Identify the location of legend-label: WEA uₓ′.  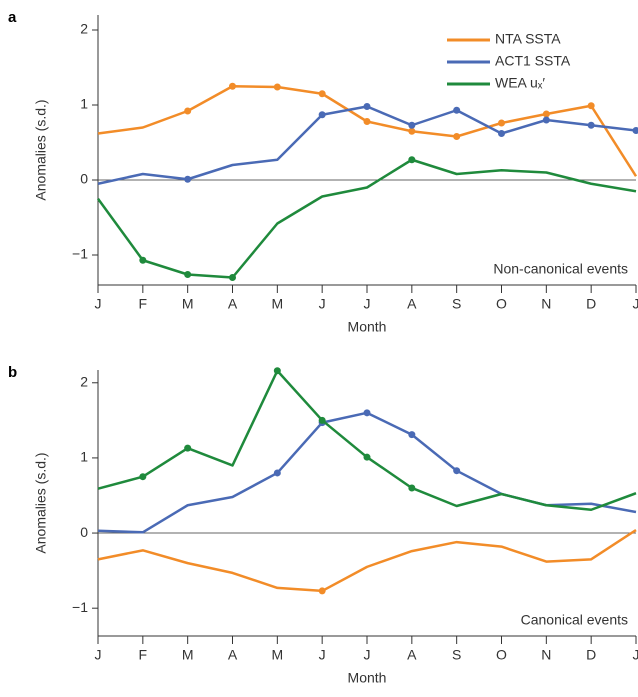
(520, 83).